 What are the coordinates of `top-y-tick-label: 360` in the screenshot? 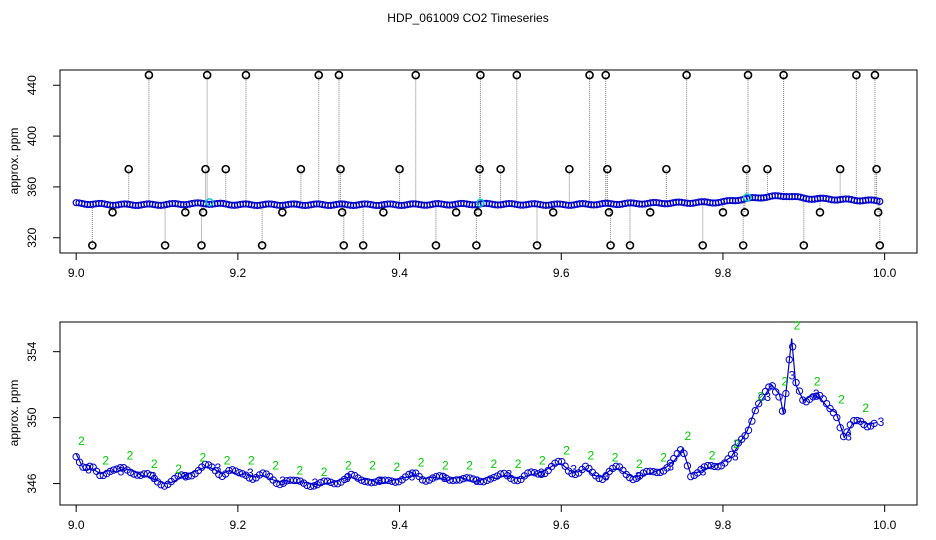 It's located at (32, 187).